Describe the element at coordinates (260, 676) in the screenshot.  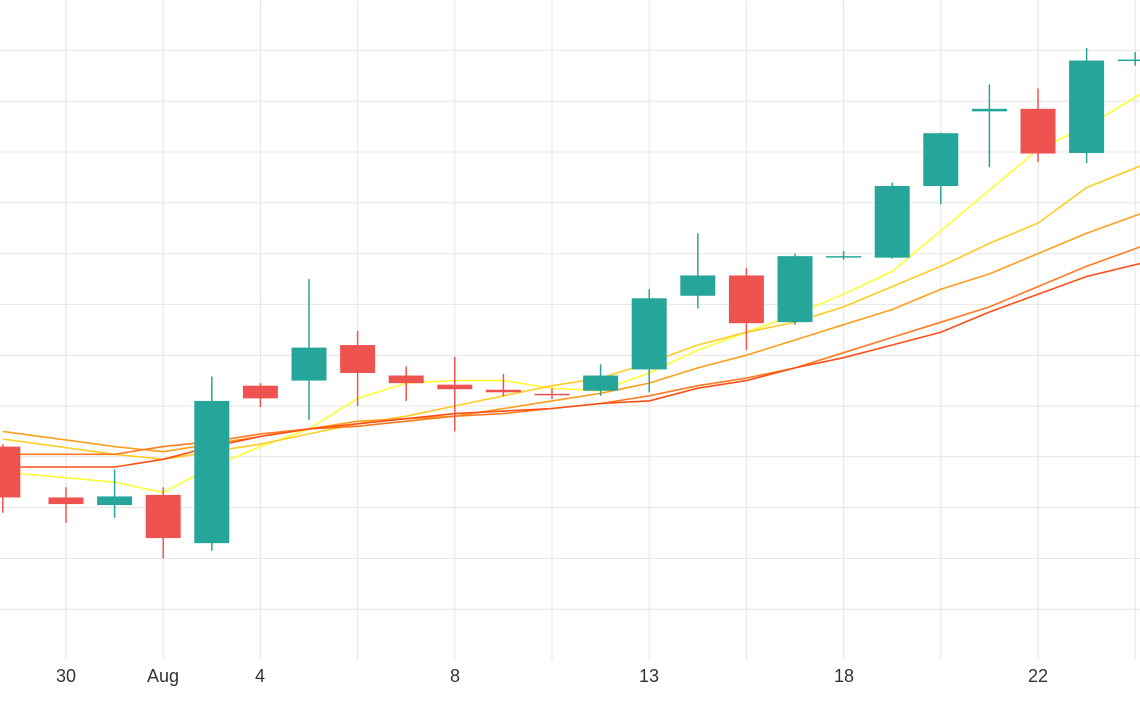
I see `x-tick-label: 4` at that location.